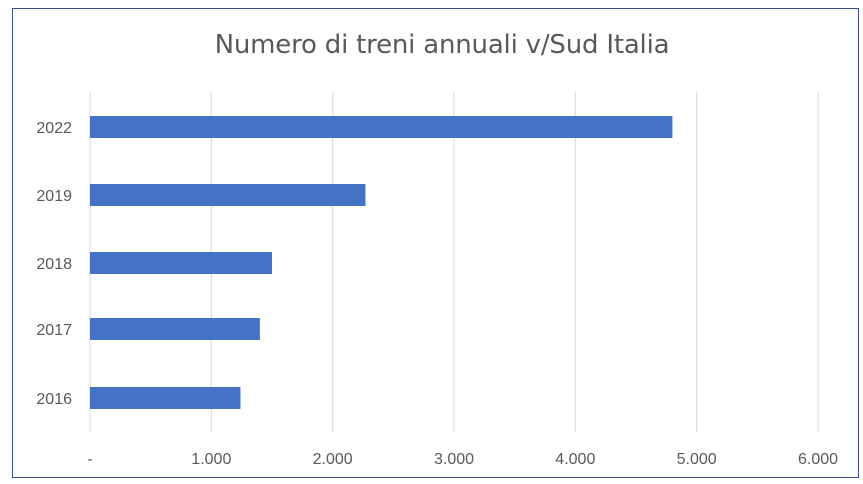 The image size is (863, 484). What do you see at coordinates (381, 127) in the screenshot?
I see `bar-2022` at bounding box center [381, 127].